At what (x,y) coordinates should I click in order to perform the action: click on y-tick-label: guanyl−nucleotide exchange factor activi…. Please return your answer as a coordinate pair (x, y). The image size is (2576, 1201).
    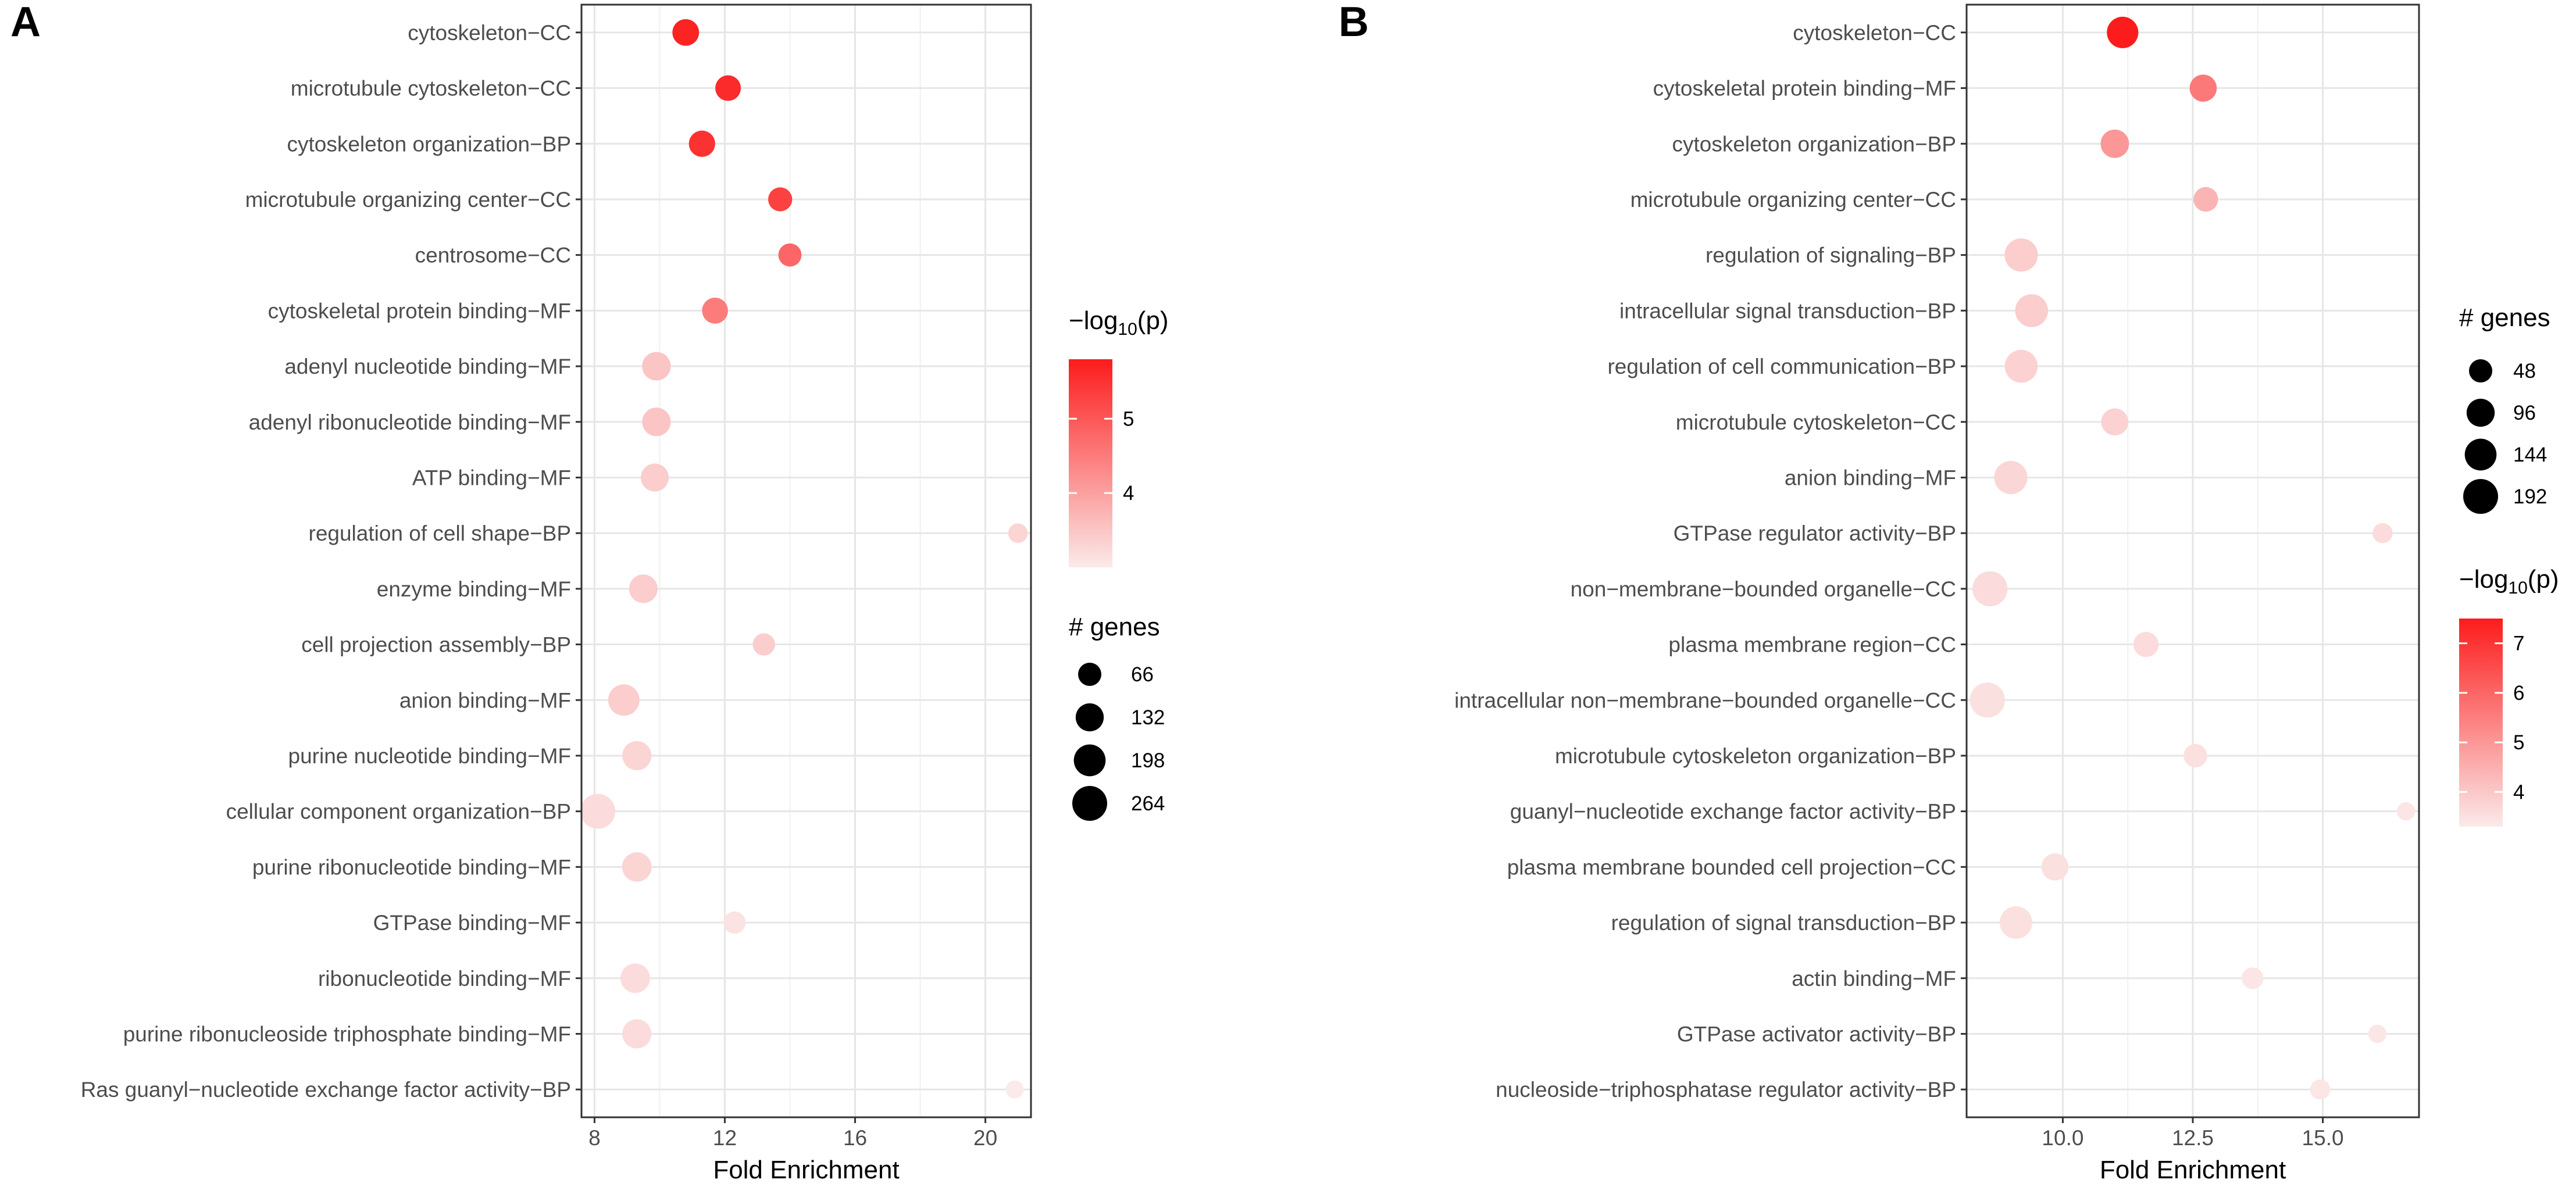
    Looking at the image, I should click on (1733, 812).